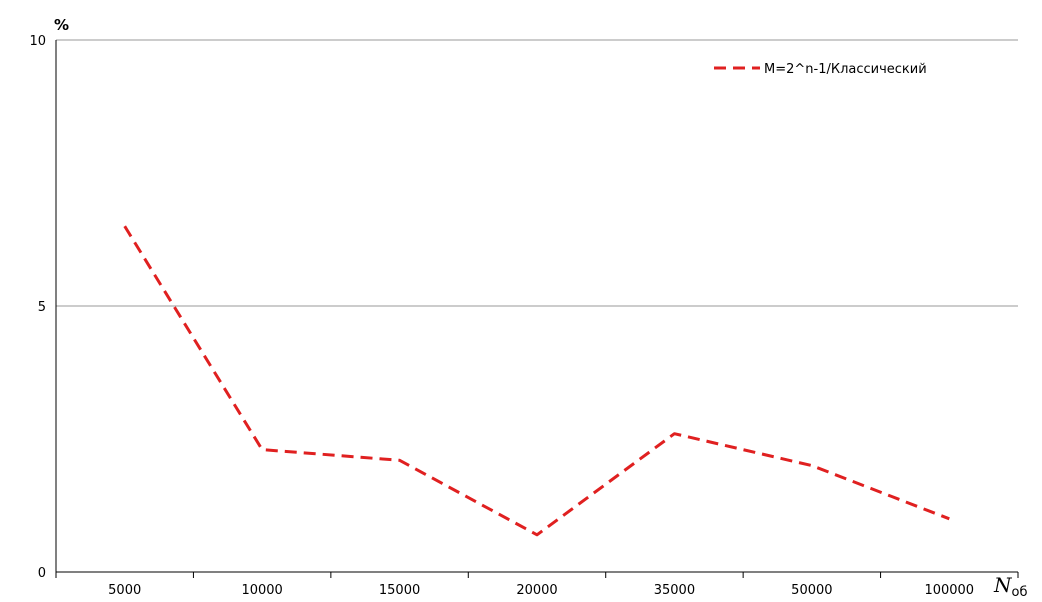 This screenshot has width=1042, height=602. I want to click on x-tick-labels: 5000 10000 15000 20000 35000 50000 100000, so click(541, 590).